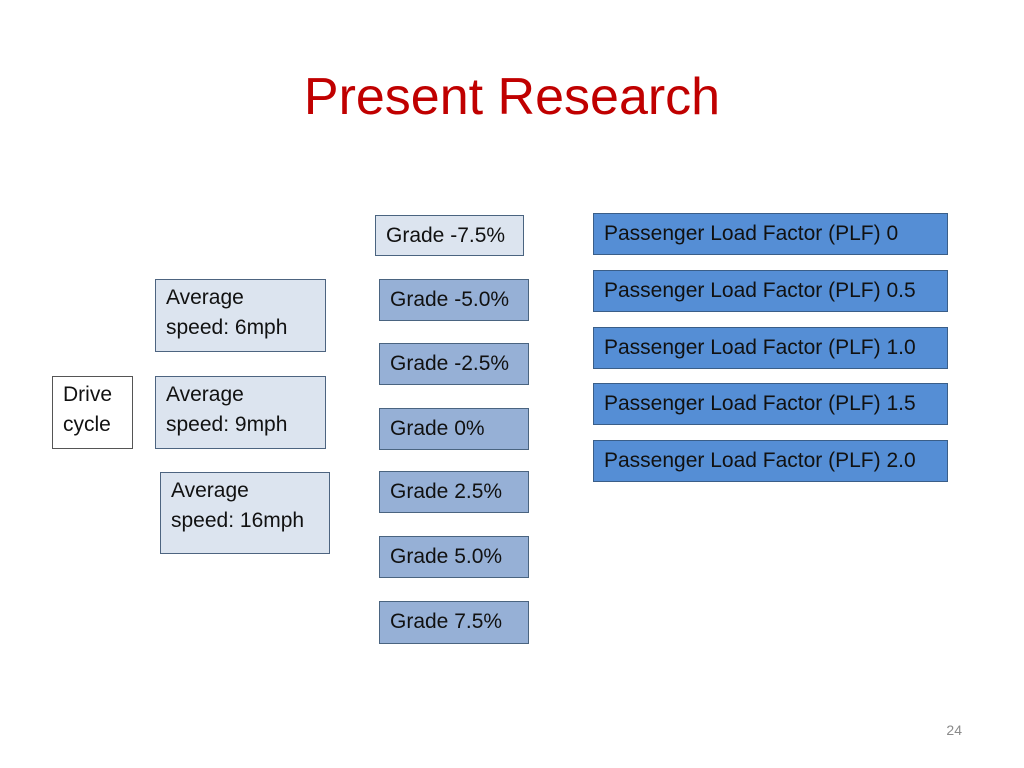 The width and height of the screenshot is (1024, 768). Describe the element at coordinates (770, 461) in the screenshot. I see `plf-box-2-0: Passenger Load Factor (PLF) 2.0` at that location.